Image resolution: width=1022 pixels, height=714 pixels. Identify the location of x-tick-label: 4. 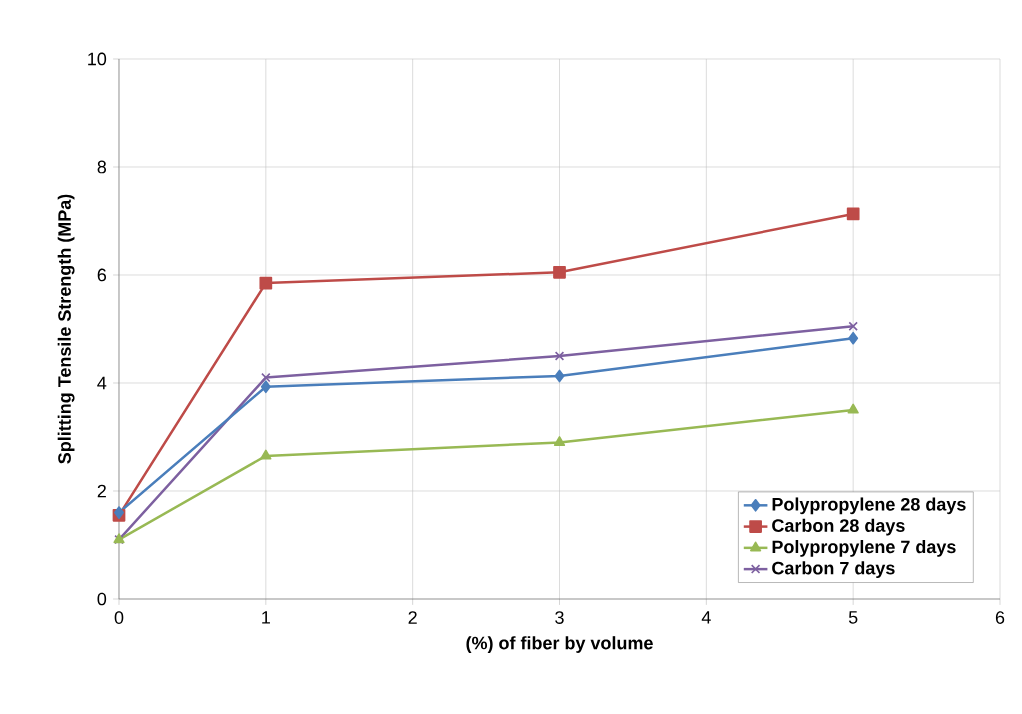
(706, 617).